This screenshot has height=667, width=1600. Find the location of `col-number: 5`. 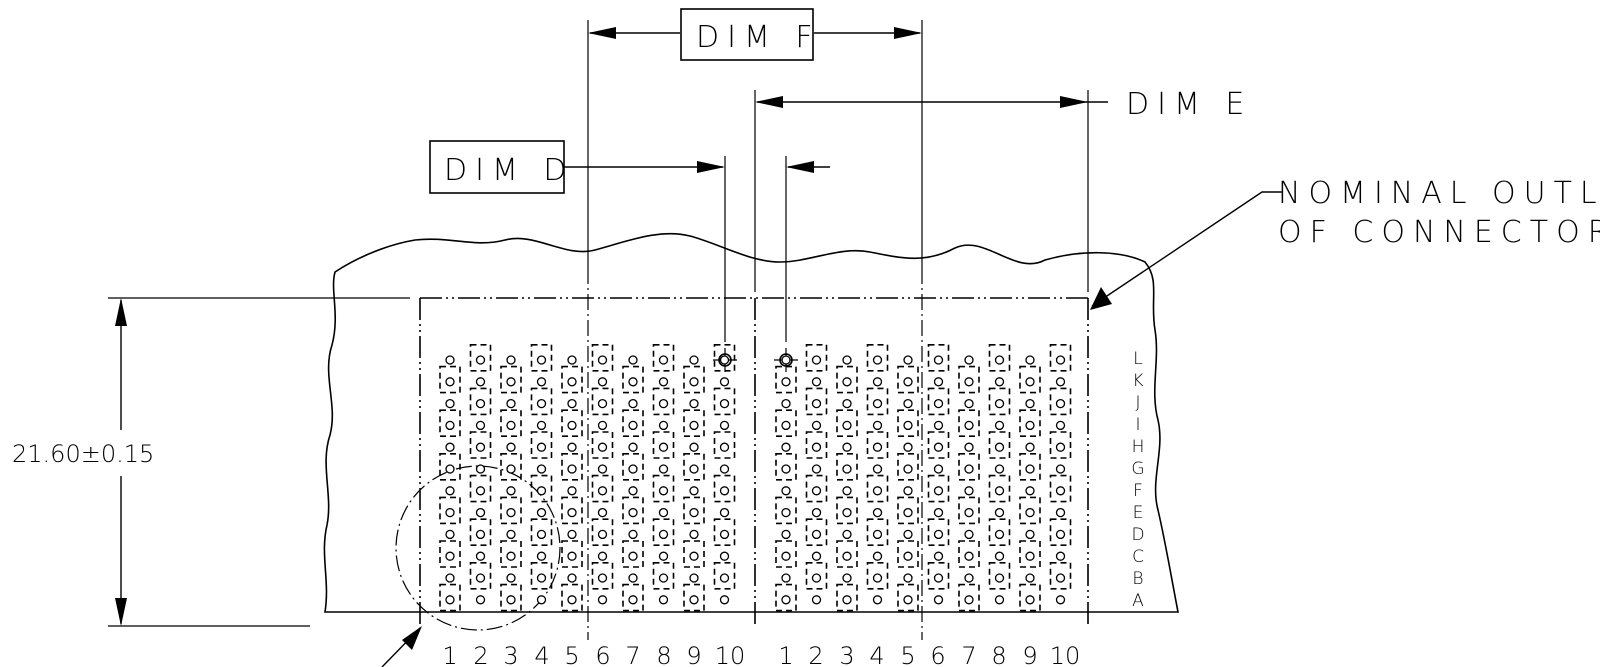

col-number: 5 is located at coordinates (571, 654).